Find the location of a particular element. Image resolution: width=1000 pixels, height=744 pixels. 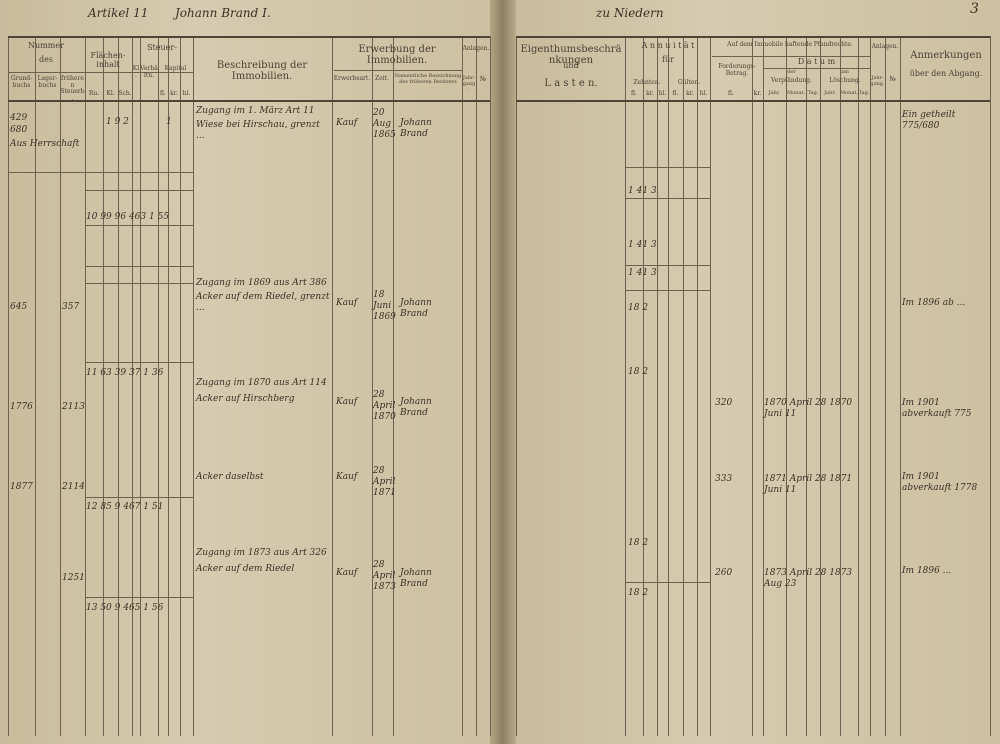

unit-forderung-kreuzer: kr. is located at coordinates (757, 93).